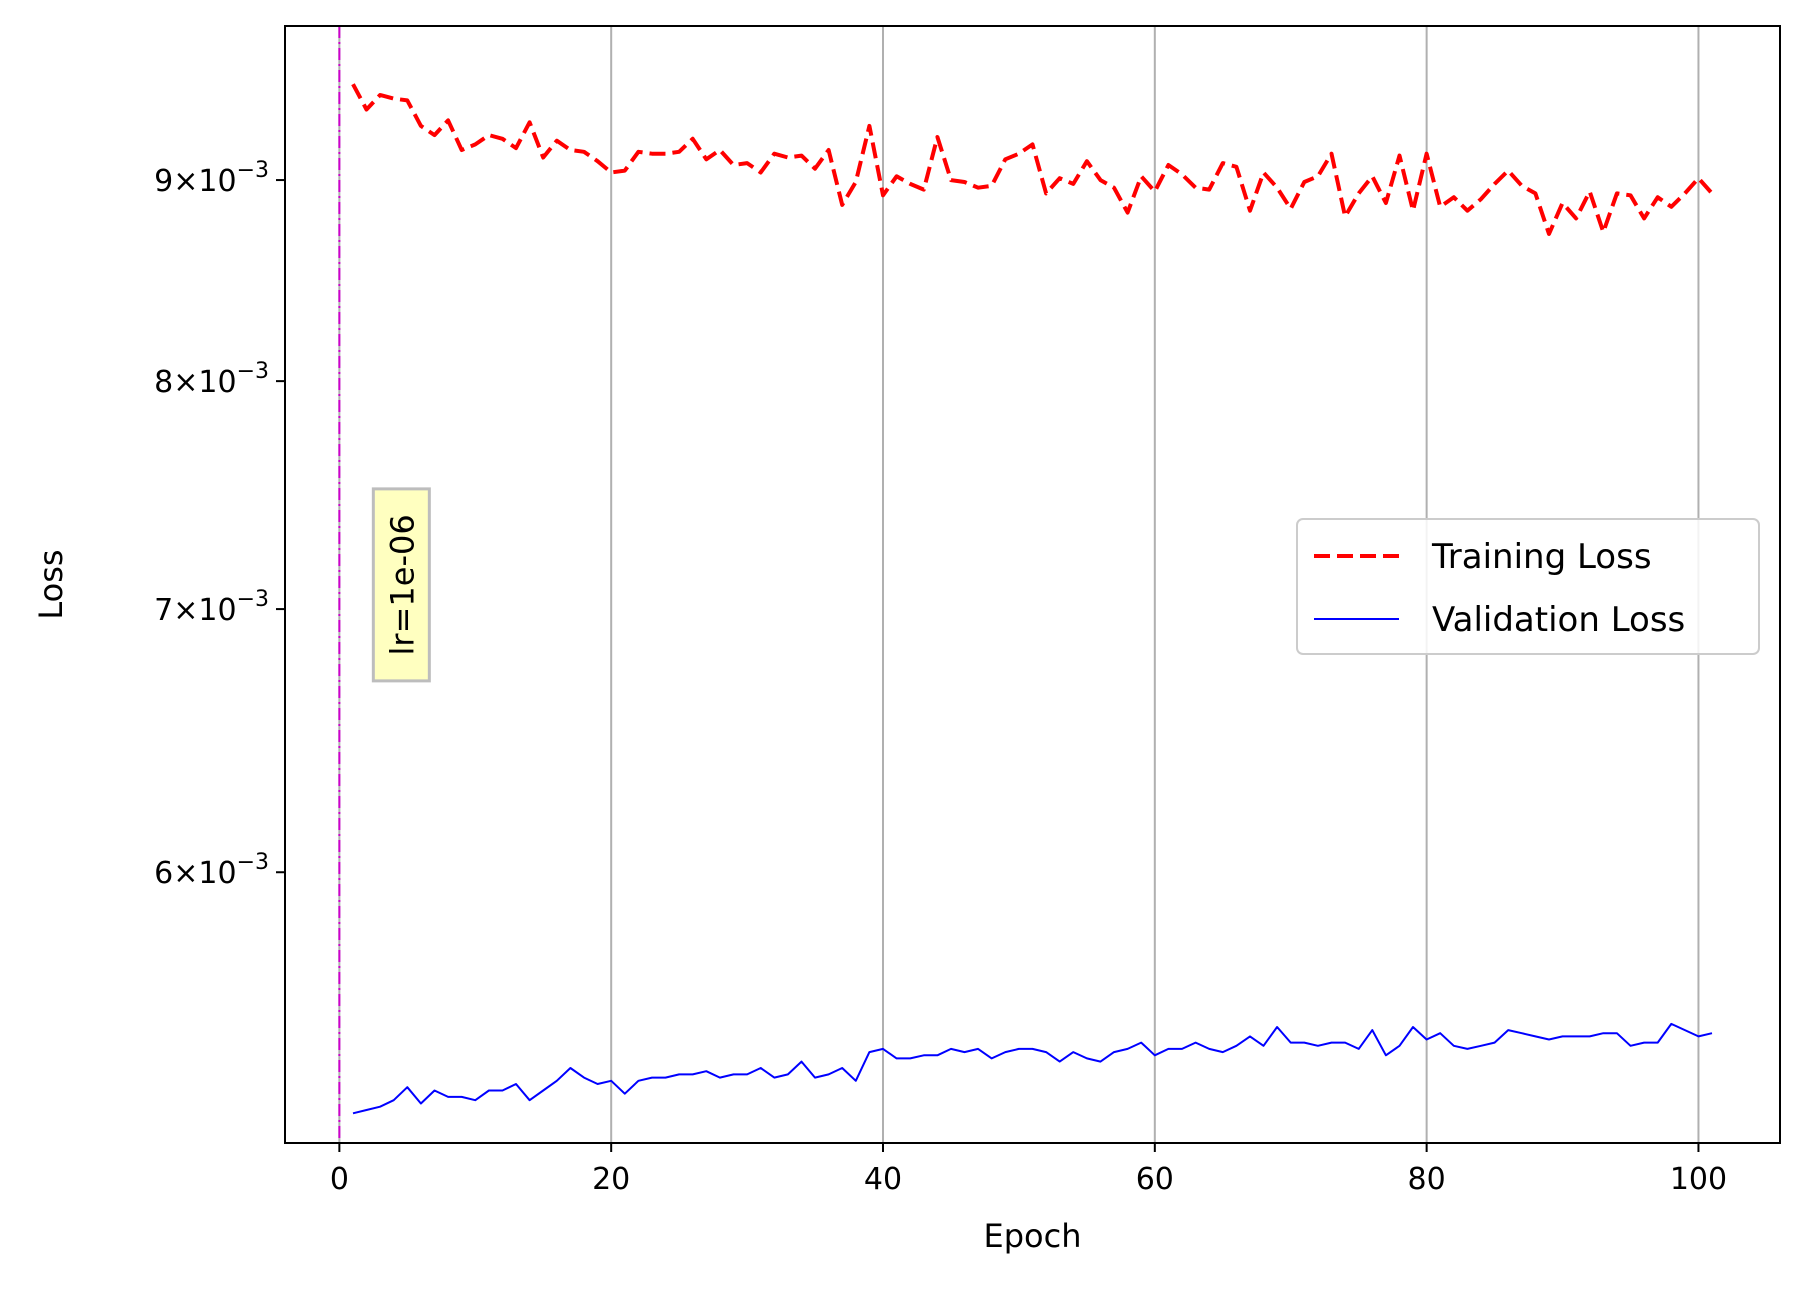  What do you see at coordinates (1032, 1068) in the screenshot?
I see `validation-loss-line` at bounding box center [1032, 1068].